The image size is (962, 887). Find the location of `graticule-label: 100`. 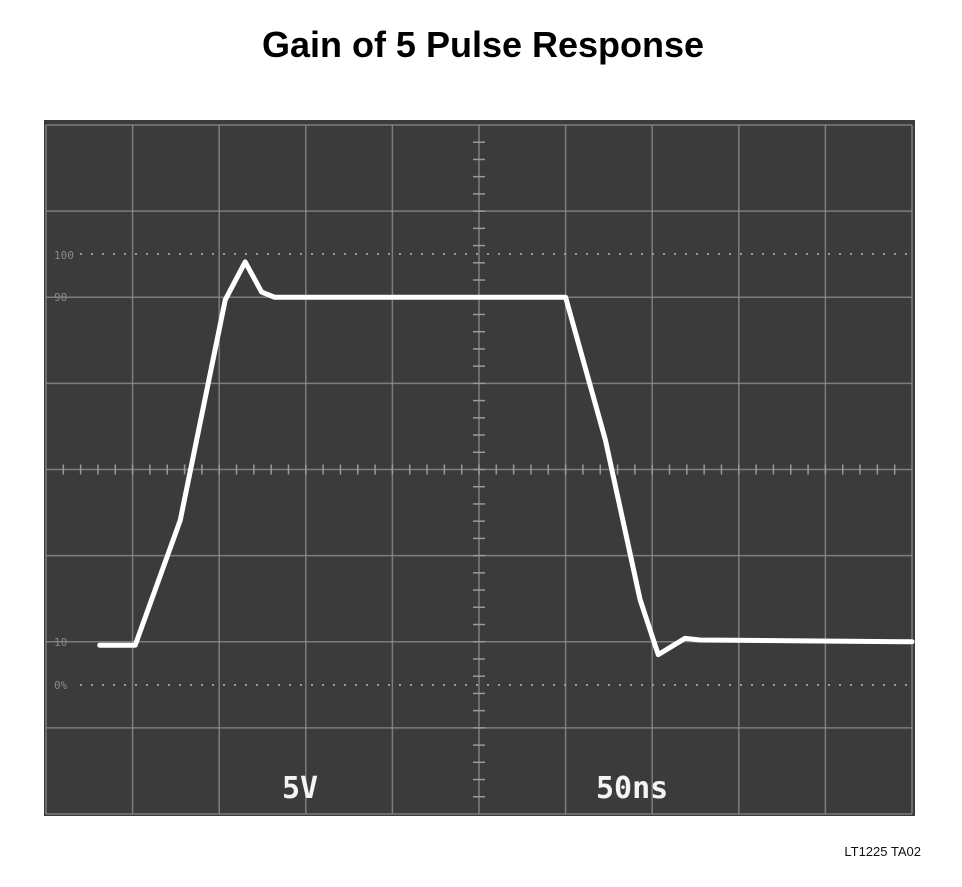

graticule-label: 100 is located at coordinates (64, 255).